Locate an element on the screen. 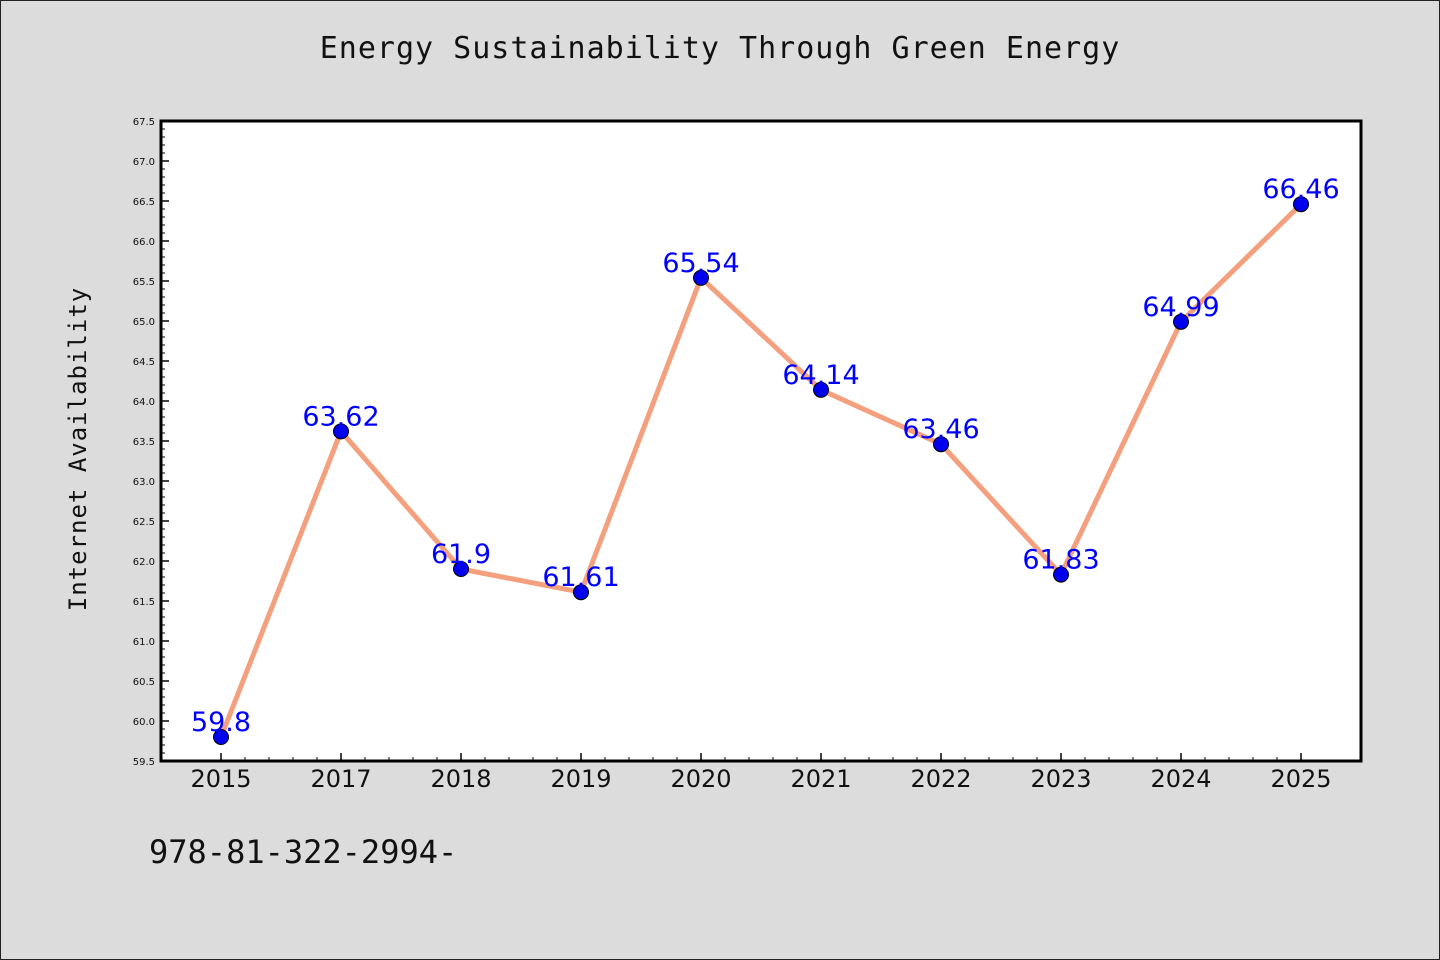 This screenshot has height=960, width=1440. x-tick-label: 2025 is located at coordinates (1300, 779).